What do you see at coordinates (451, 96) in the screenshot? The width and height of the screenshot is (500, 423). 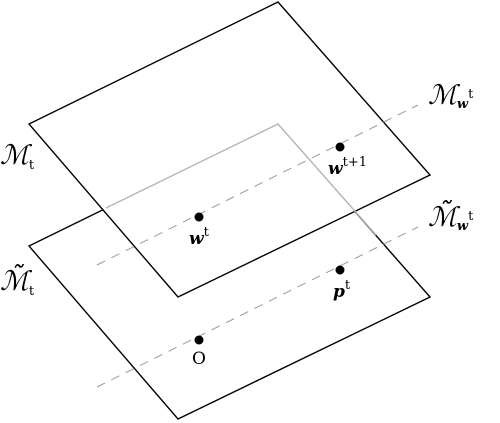 I see `upper-line-label: ℳwt` at bounding box center [451, 96].